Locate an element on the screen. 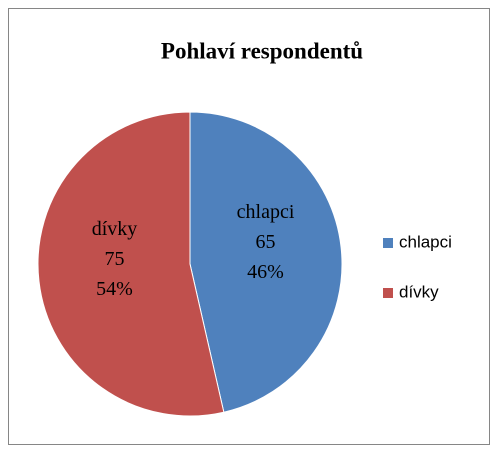 Image resolution: width=498 pixels, height=453 pixels. slice-label-name: chlapci is located at coordinates (266, 212).